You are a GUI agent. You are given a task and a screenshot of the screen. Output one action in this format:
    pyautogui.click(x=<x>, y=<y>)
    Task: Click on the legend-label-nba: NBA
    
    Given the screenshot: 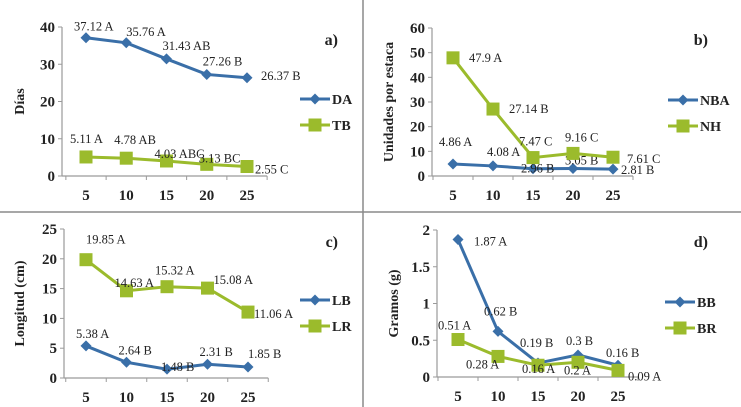 What is the action you would take?
    pyautogui.click(x=715, y=101)
    